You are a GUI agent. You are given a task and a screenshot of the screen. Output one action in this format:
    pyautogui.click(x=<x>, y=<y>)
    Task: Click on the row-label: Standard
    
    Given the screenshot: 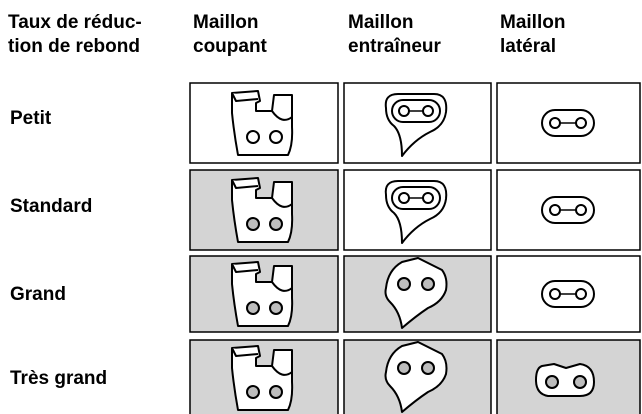 What is the action you would take?
    pyautogui.click(x=51, y=206)
    